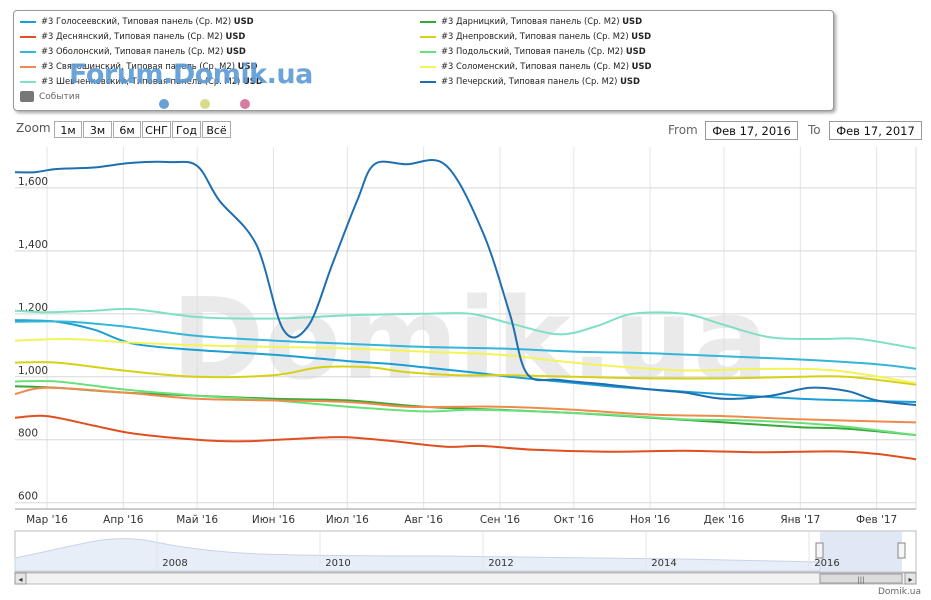  Describe the element at coordinates (127, 129) in the screenshot. I see `zoom-button: 6м` at that location.